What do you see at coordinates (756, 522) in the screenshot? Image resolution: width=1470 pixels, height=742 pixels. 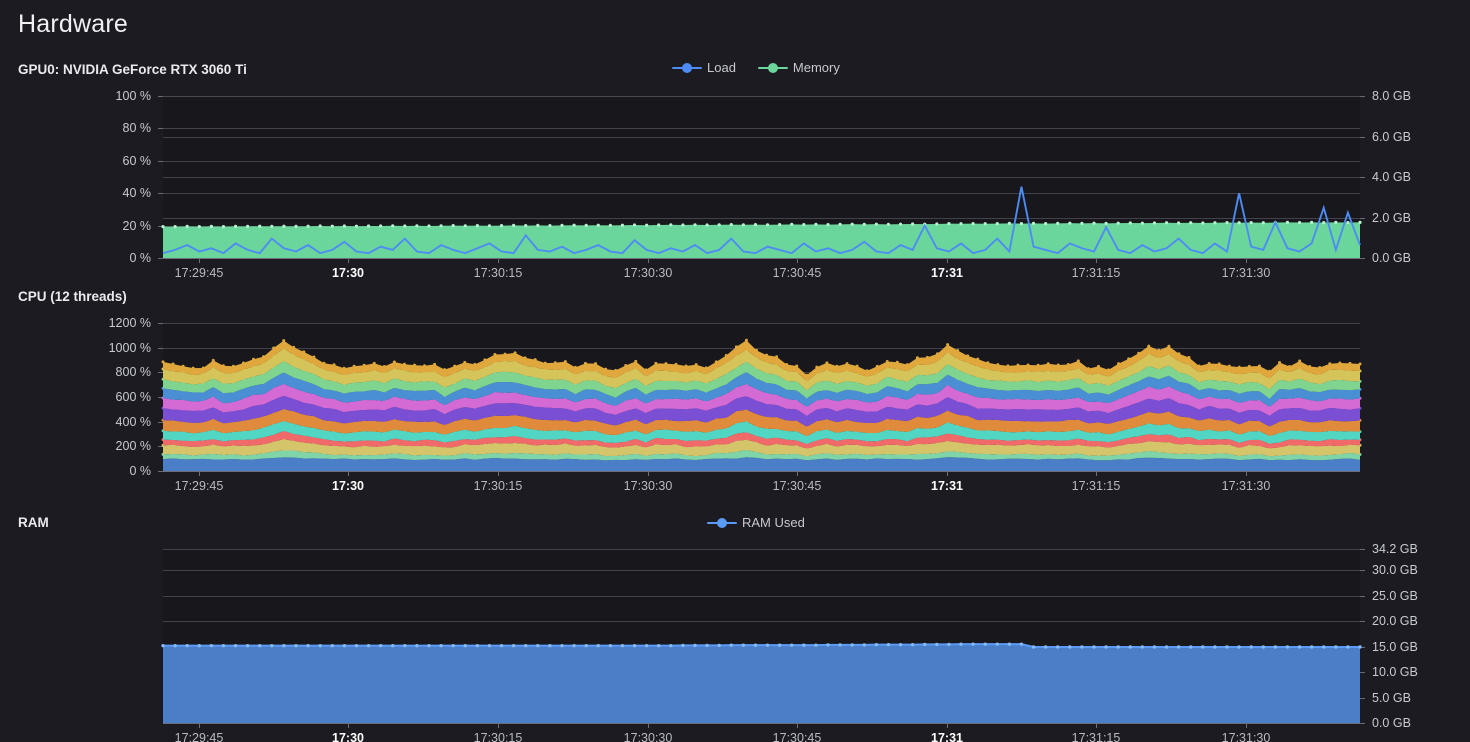 I see `legend-item-ram-used: RAM Used` at bounding box center [756, 522].